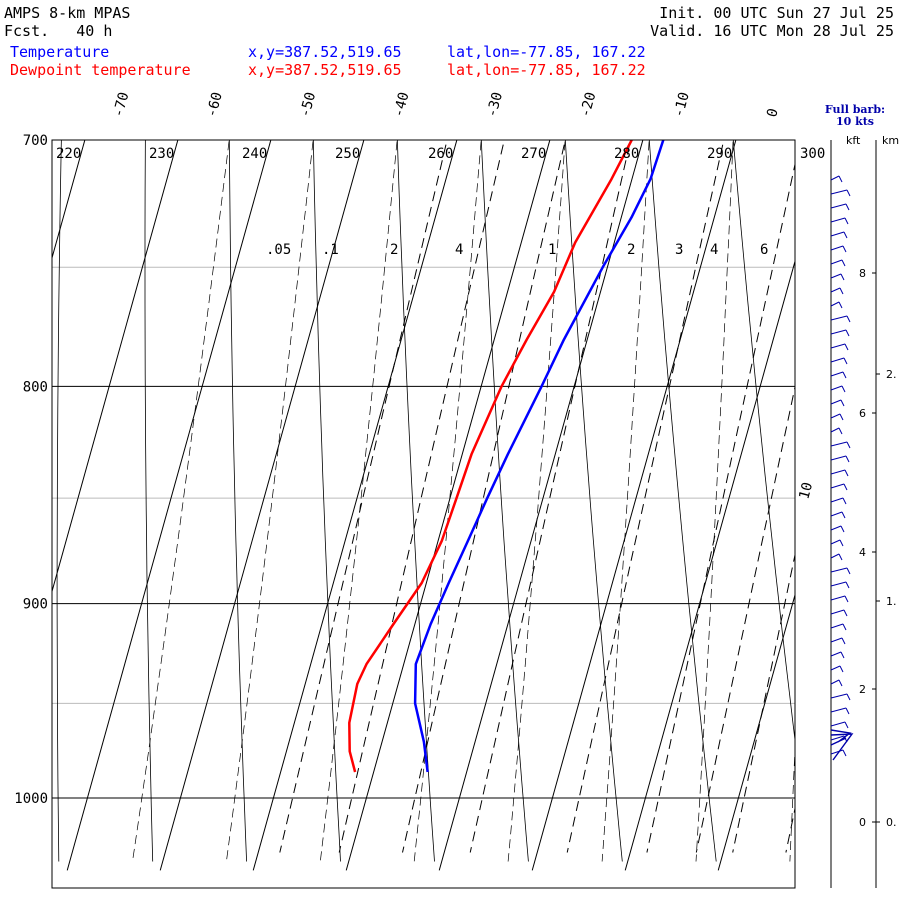 This screenshot has width=900, height=900. What do you see at coordinates (325, 70) in the screenshot?
I see `dewpoint-xy: x,y=387.52,519.65` at bounding box center [325, 70].